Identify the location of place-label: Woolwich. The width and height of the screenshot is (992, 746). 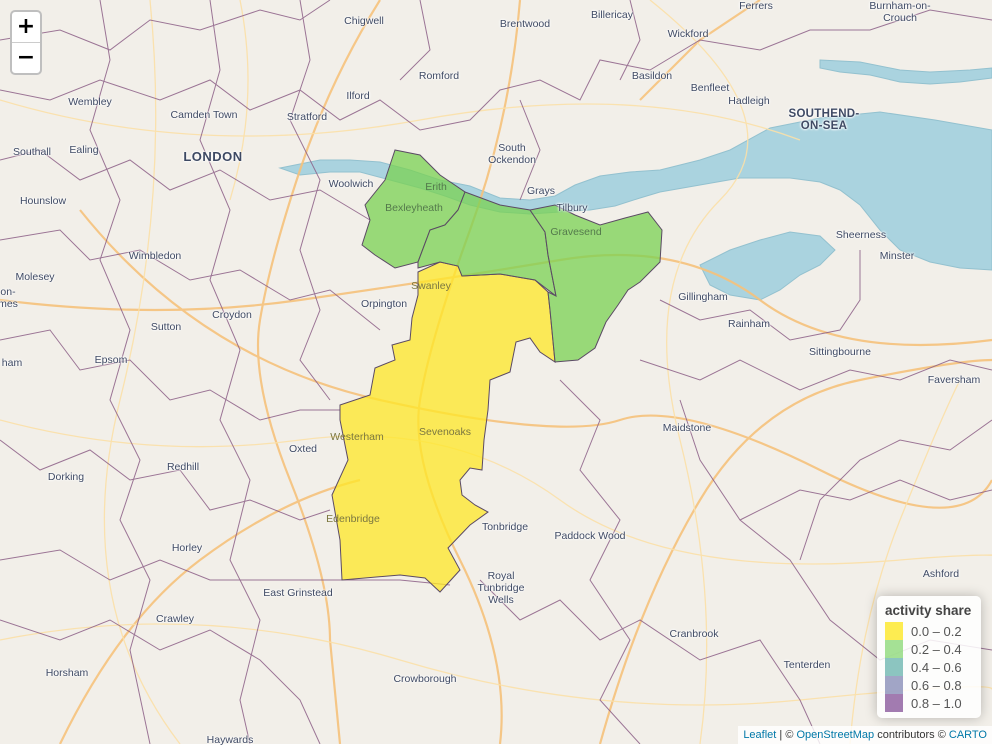
(351, 184).